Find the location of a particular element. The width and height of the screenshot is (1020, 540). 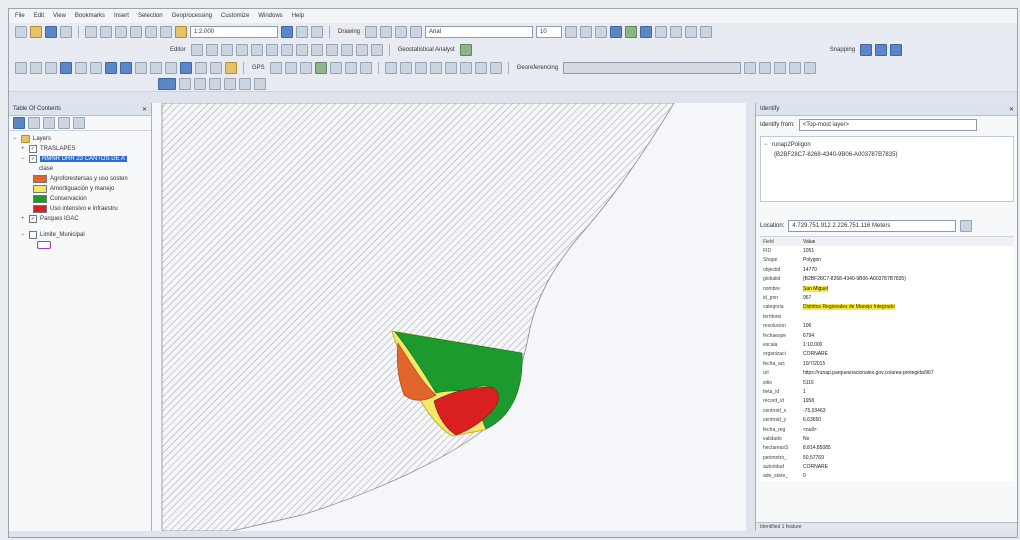

clear-selection-icon is located at coordinates (156, 68).